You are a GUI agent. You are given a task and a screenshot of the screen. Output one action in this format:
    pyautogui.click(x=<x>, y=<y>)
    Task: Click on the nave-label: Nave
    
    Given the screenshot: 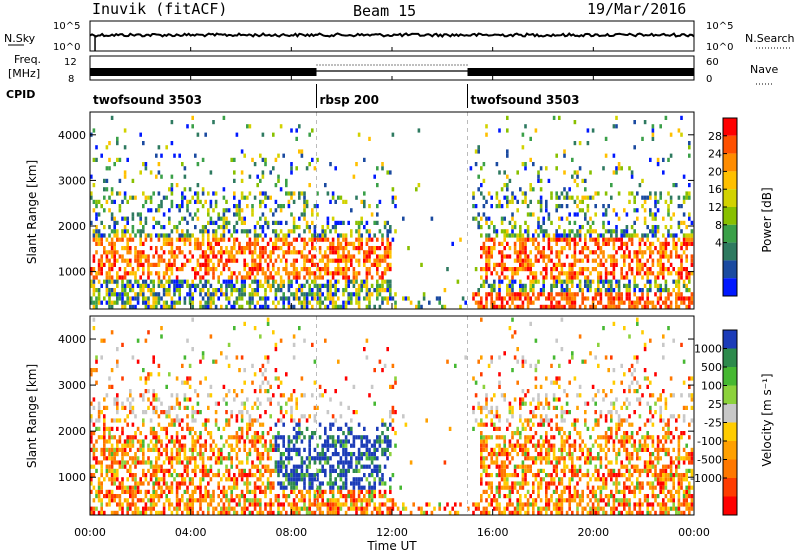 What is the action you would take?
    pyautogui.click(x=764, y=69)
    